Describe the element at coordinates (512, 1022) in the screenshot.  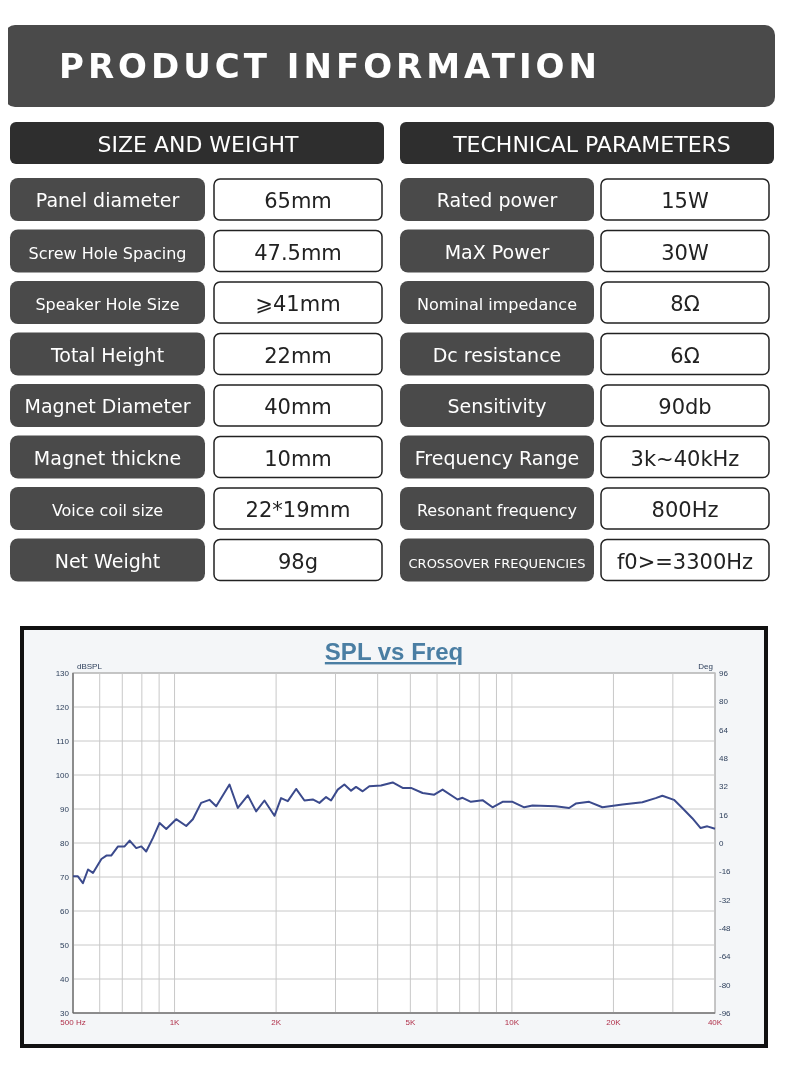
I see `x-tick-label: 10K` at that location.